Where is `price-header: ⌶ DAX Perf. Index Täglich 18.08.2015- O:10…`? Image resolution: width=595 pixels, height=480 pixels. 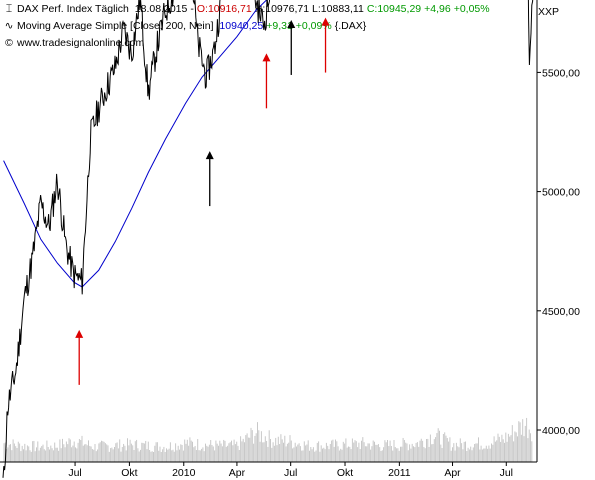
price-header: ⌶ DAX Perf. Index Täglich 18.08.2015- O:10… is located at coordinates (248, 9).